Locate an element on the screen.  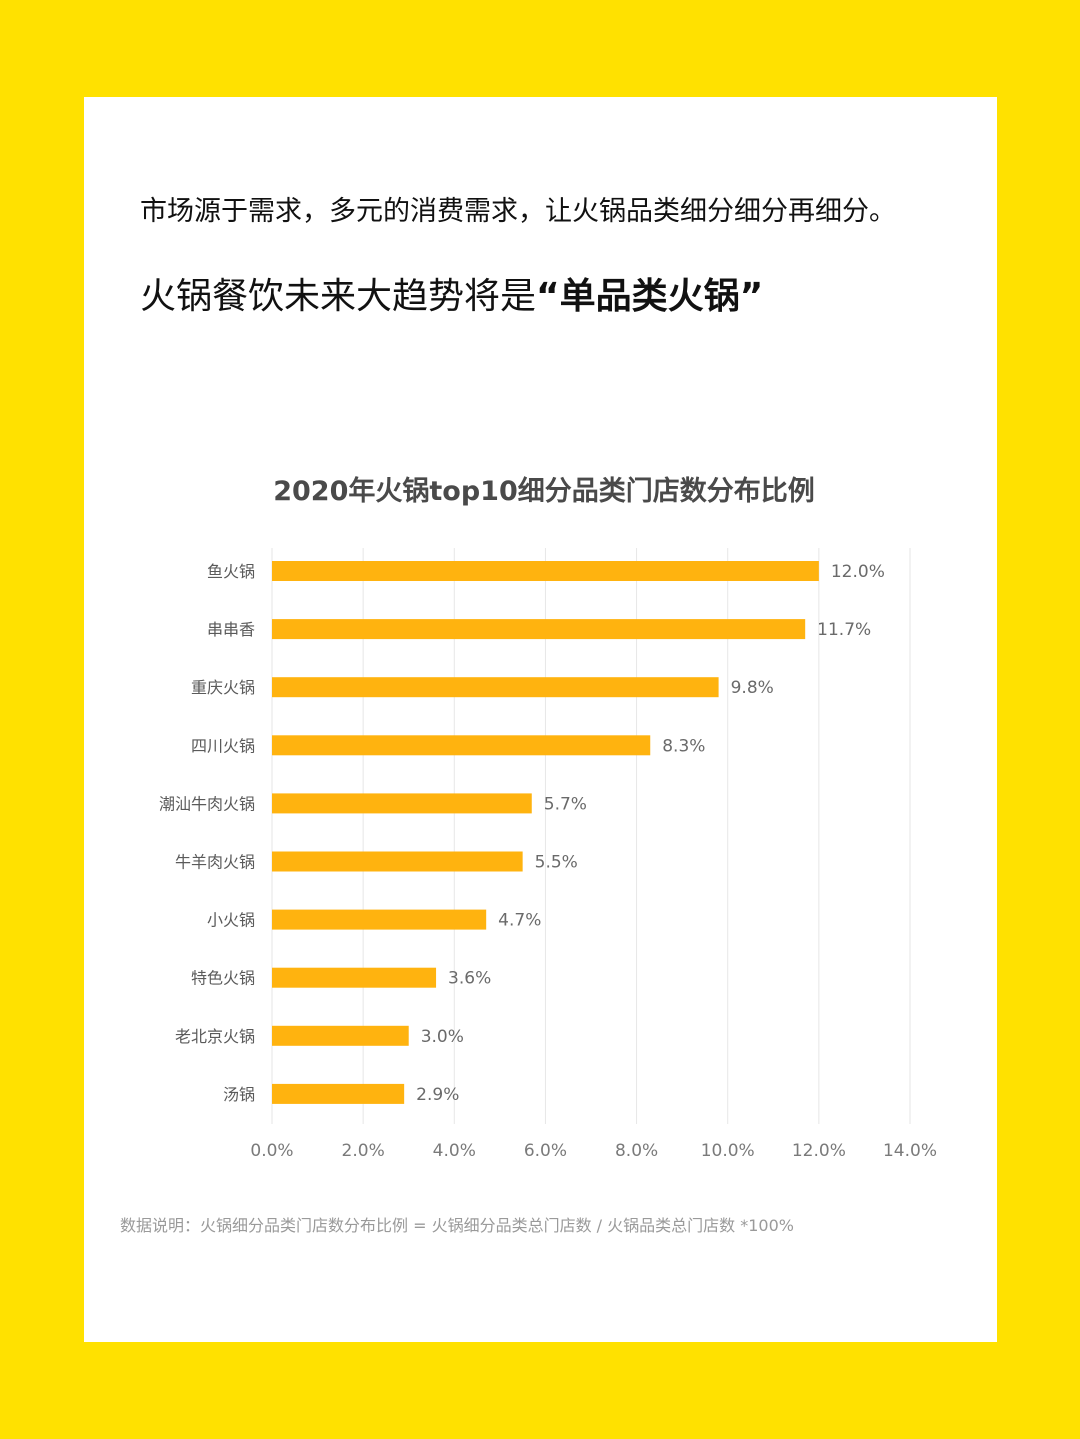
category-label: 汤锅 is located at coordinates (239, 1094).